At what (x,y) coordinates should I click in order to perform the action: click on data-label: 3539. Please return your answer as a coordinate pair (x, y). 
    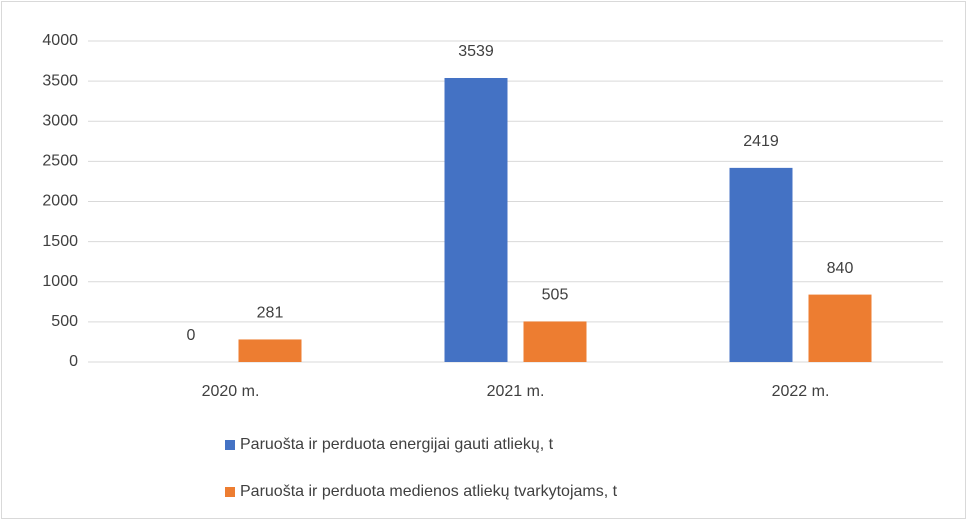
    Looking at the image, I should click on (476, 51).